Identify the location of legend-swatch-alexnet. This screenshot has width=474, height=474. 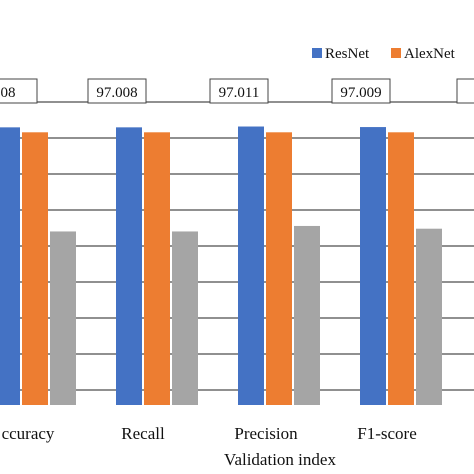
(396, 53).